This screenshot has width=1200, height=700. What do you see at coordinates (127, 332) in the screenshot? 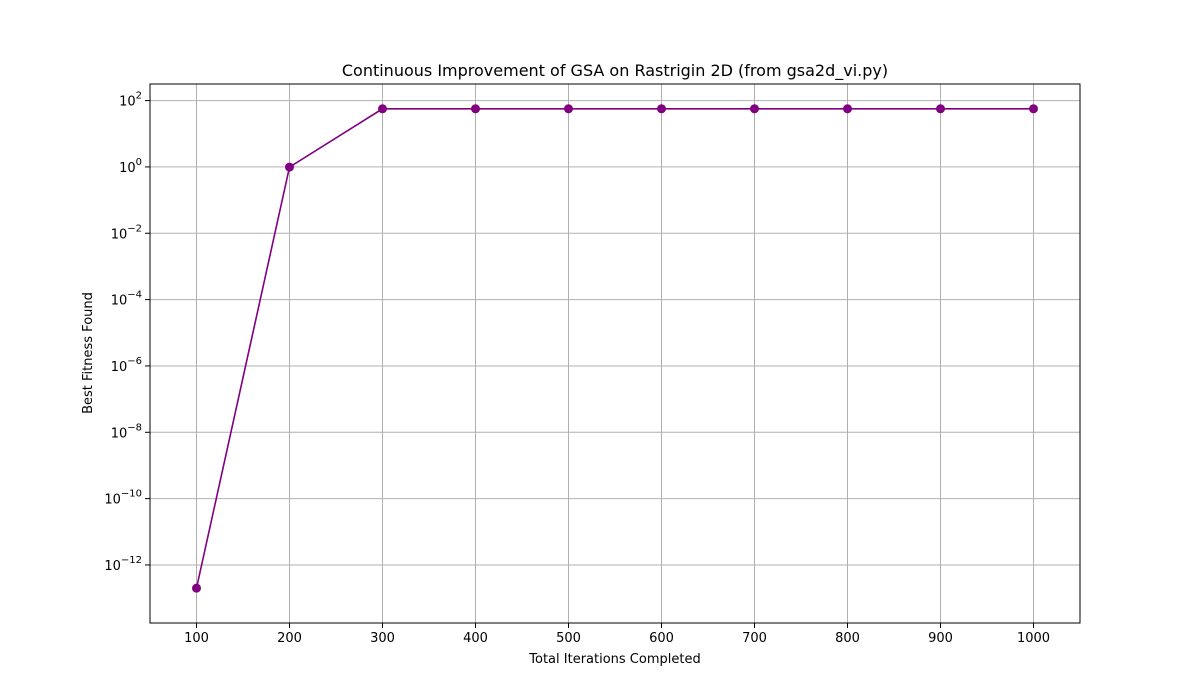
I see `y-axis-ticks: 10⁻¹² 10⁻¹⁰ 10⁻⁸ 10⁻⁶ 10⁻⁴ 10⁻² 10⁰ 10²` at bounding box center [127, 332].